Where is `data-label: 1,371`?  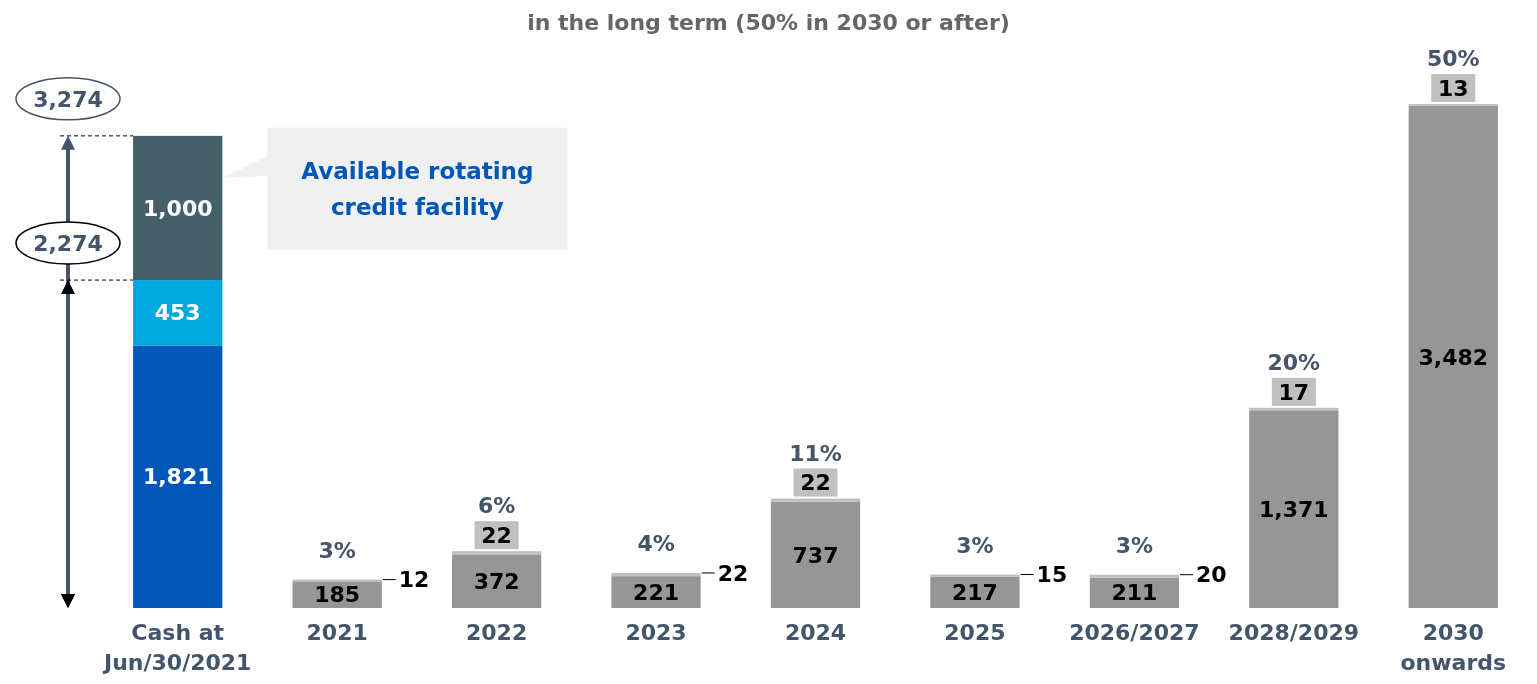
data-label: 1,371 is located at coordinates (1294, 509).